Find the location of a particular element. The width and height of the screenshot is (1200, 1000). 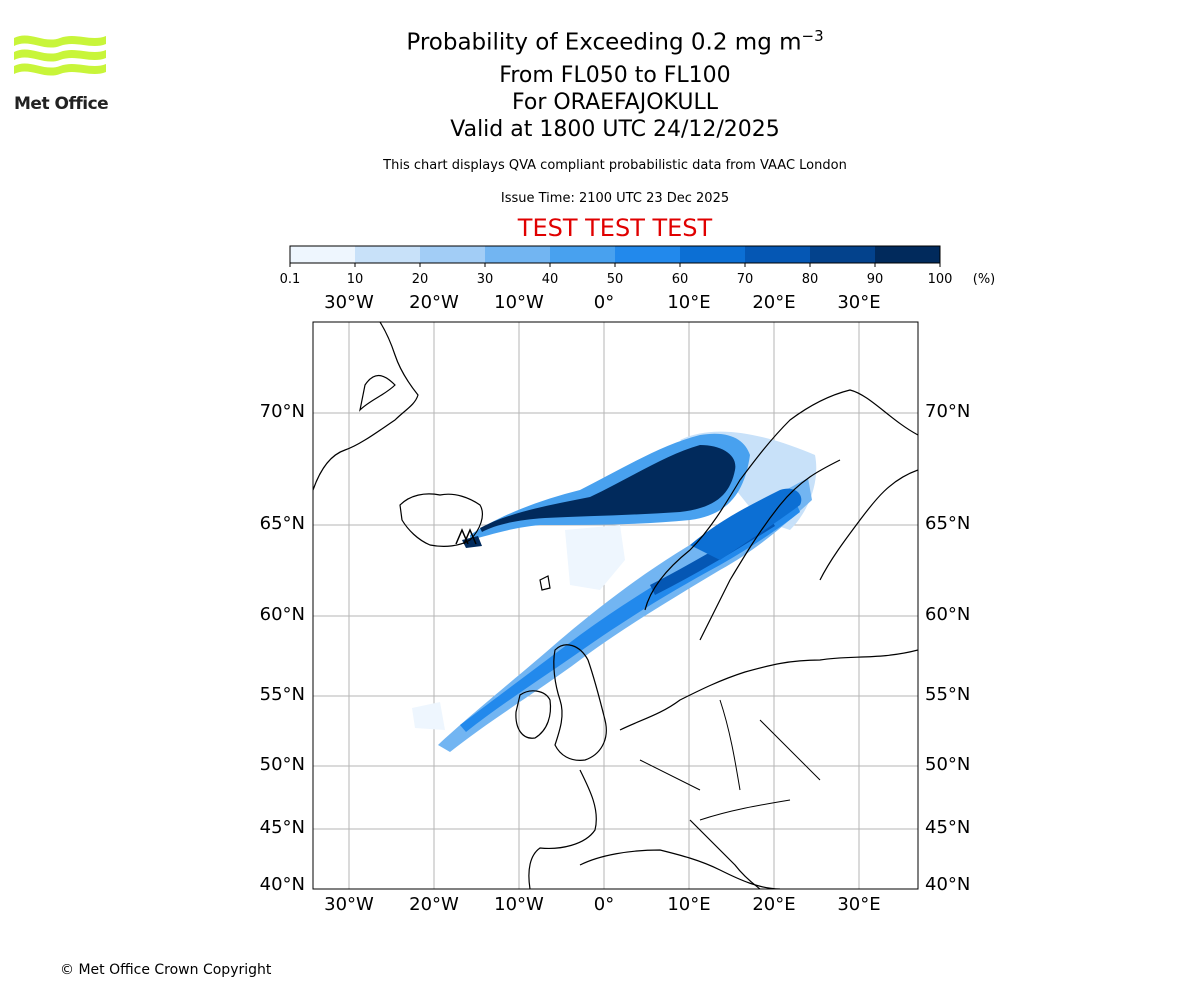

sweden-coast is located at coordinates (770, 550).